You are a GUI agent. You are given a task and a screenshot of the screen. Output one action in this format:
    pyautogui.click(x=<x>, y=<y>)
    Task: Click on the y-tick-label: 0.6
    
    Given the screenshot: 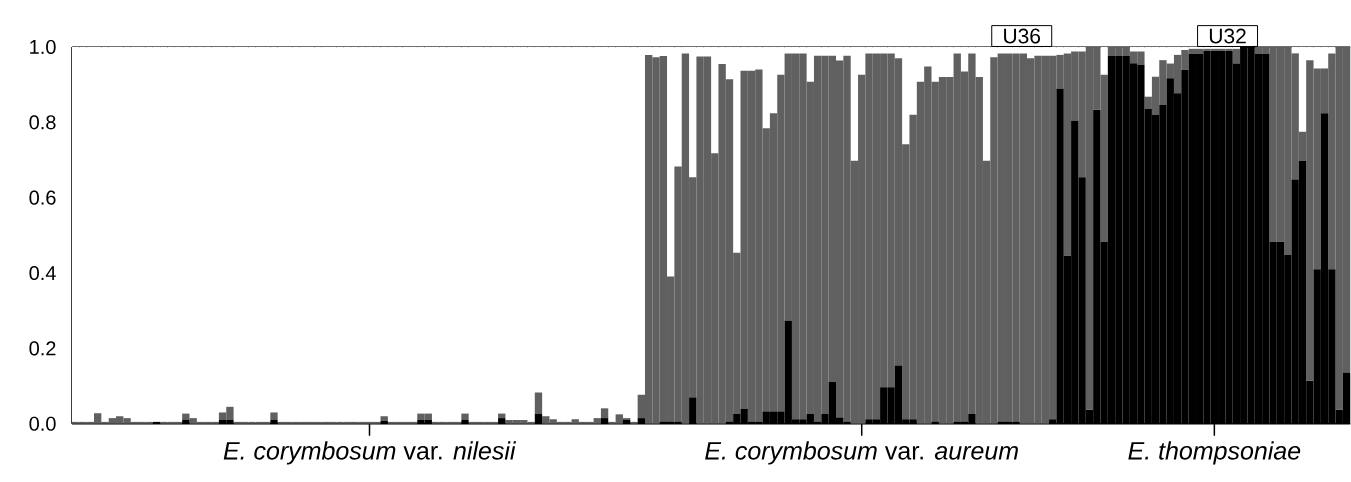 What is the action you would take?
    pyautogui.click(x=42, y=197)
    